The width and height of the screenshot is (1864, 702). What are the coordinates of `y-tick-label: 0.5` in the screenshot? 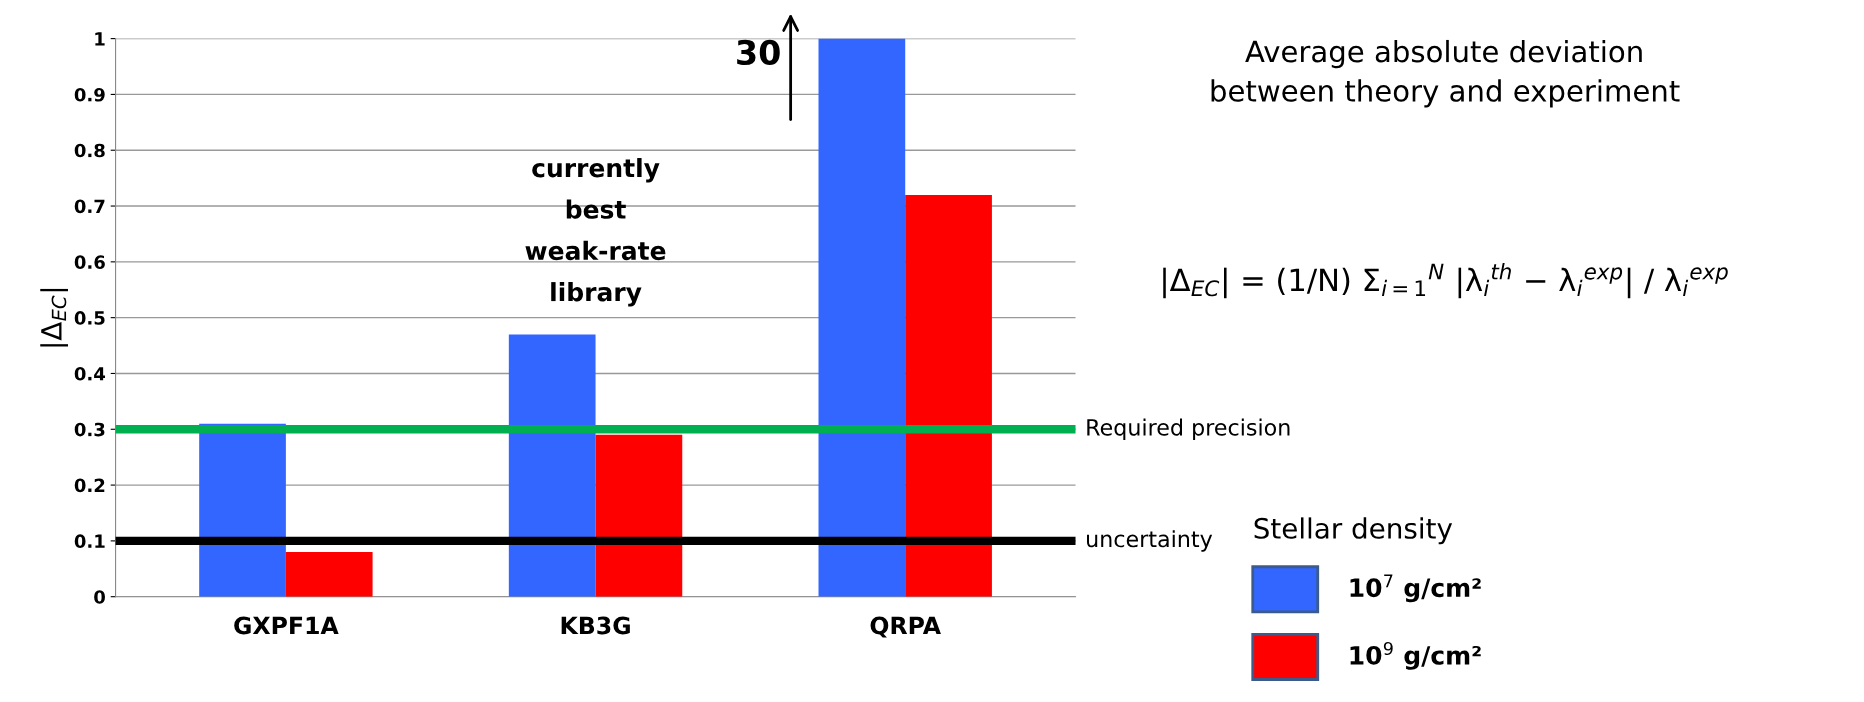 It's located at (89, 318).